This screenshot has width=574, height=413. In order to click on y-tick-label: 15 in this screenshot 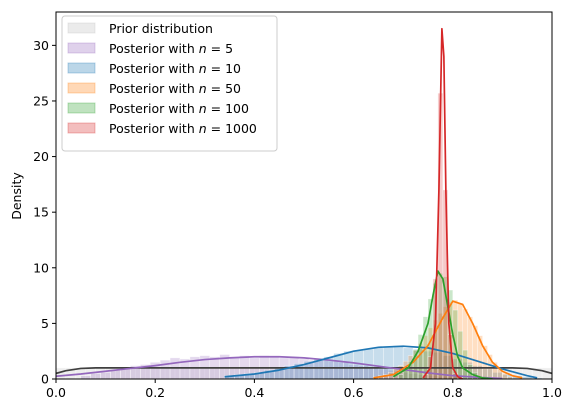, I will do `click(41, 212)`.